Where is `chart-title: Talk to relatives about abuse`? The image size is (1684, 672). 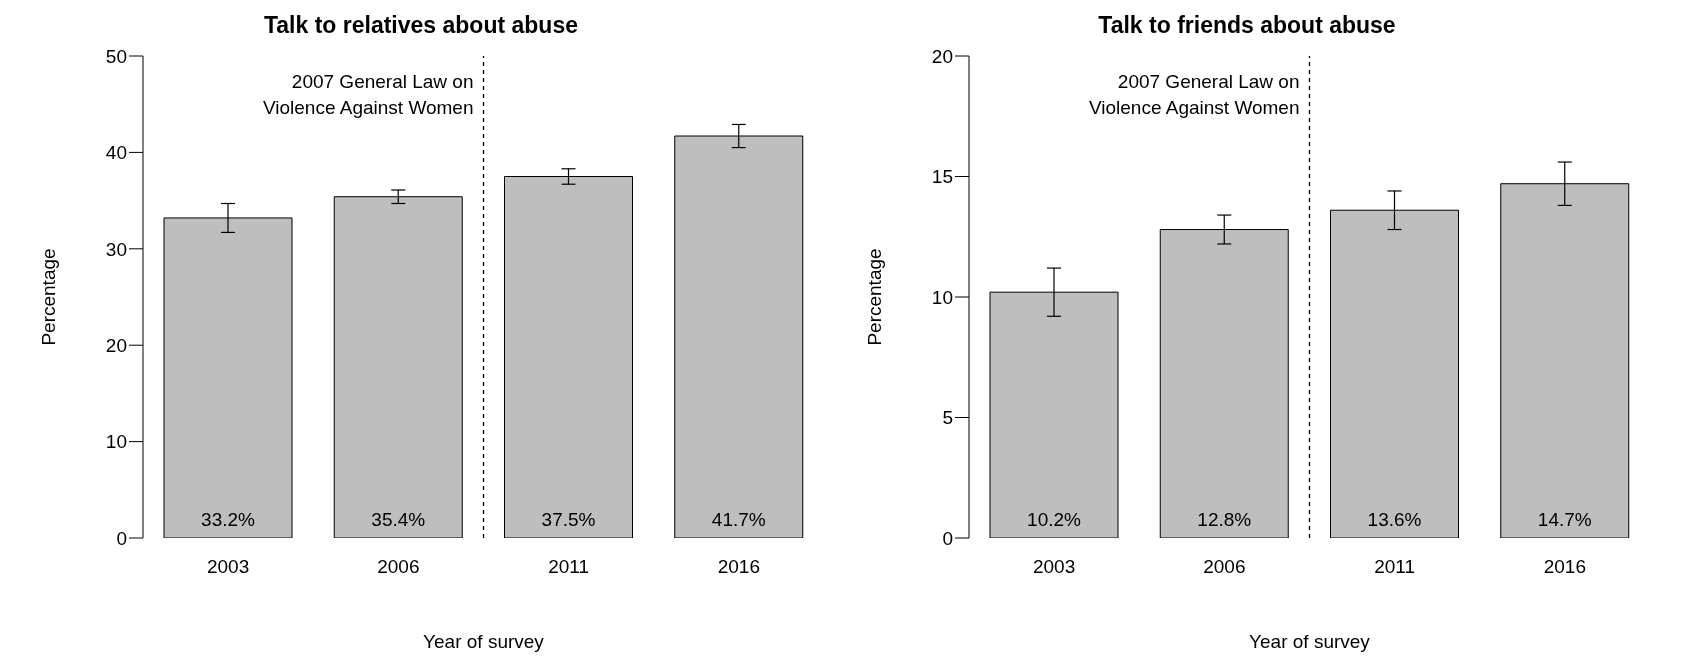
chart-title: Talk to relatives about abuse is located at coordinates (421, 25).